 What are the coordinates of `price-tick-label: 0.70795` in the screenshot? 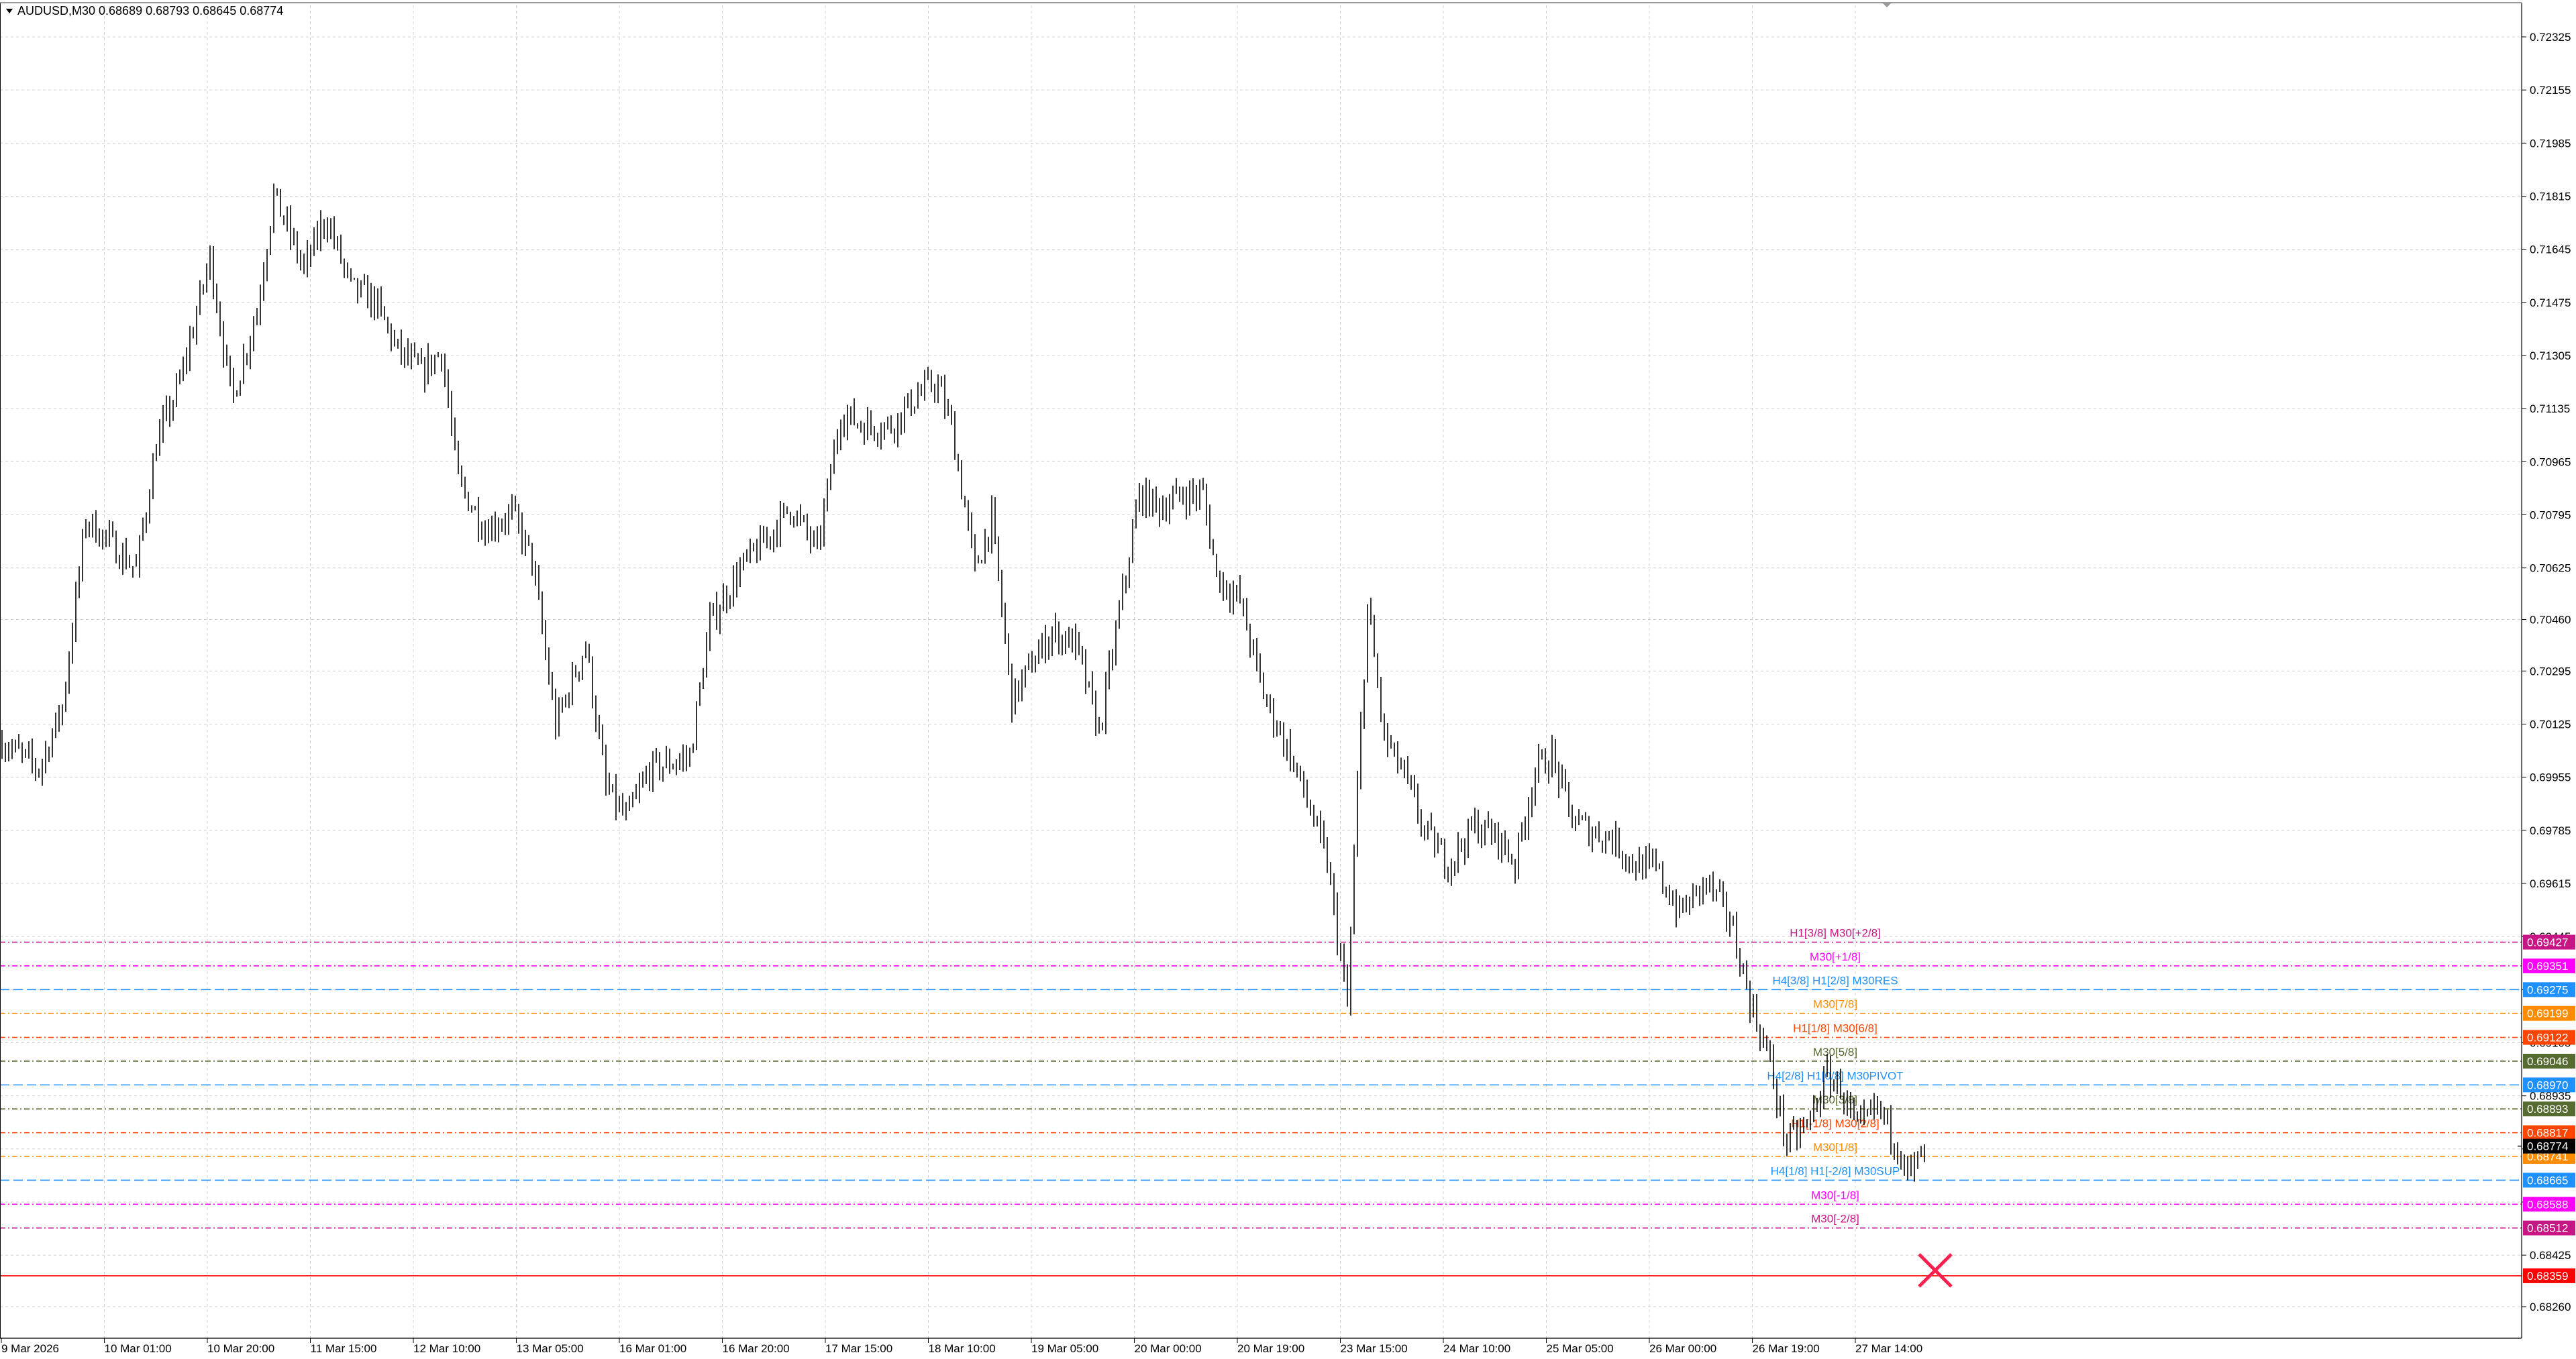 It's located at (2550, 514).